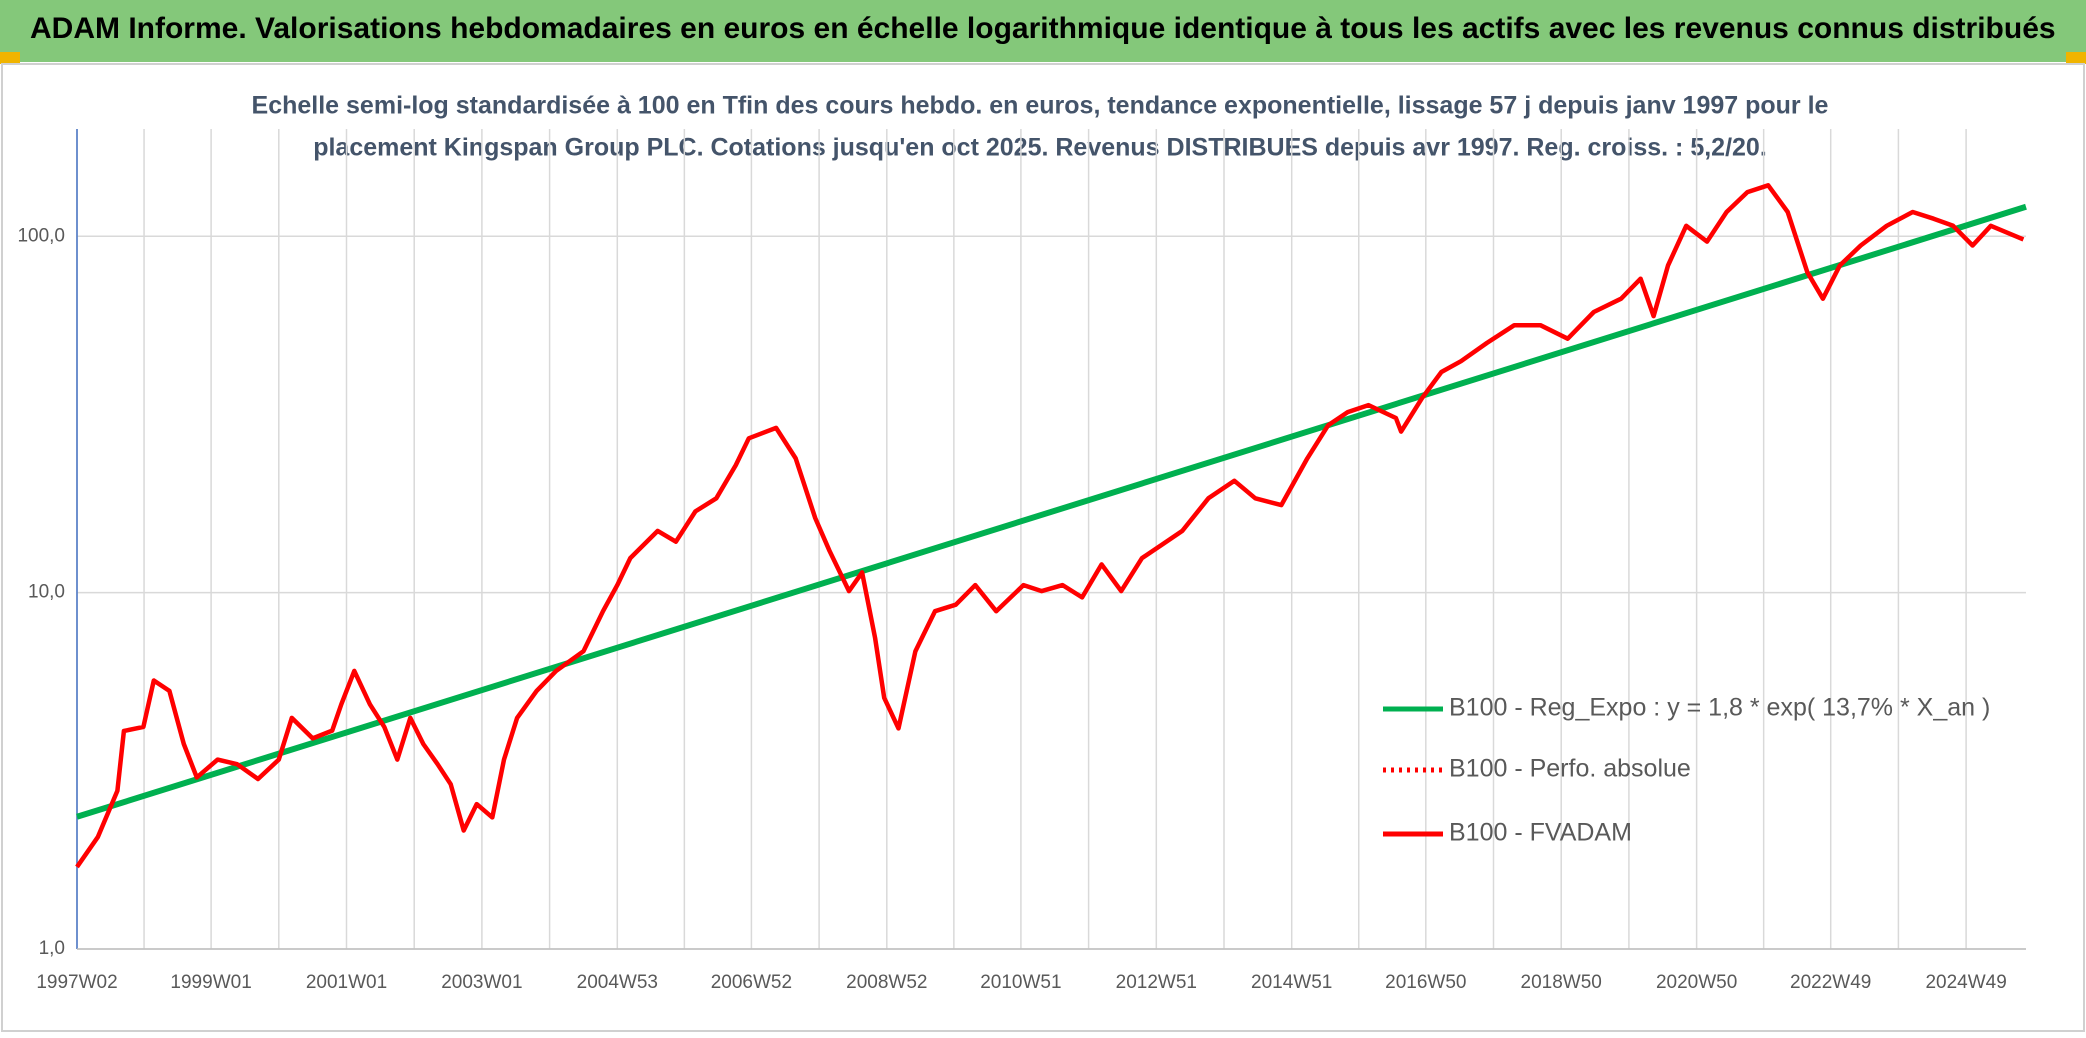 The width and height of the screenshot is (2086, 1038). I want to click on legend-label: B100 - FVADAM, so click(1540, 833).